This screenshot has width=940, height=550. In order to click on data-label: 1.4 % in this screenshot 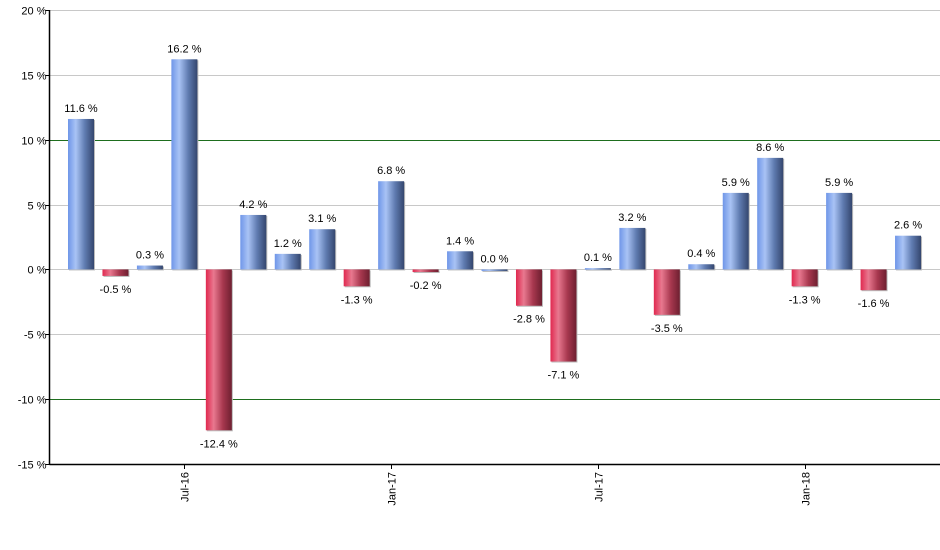, I will do `click(460, 241)`.